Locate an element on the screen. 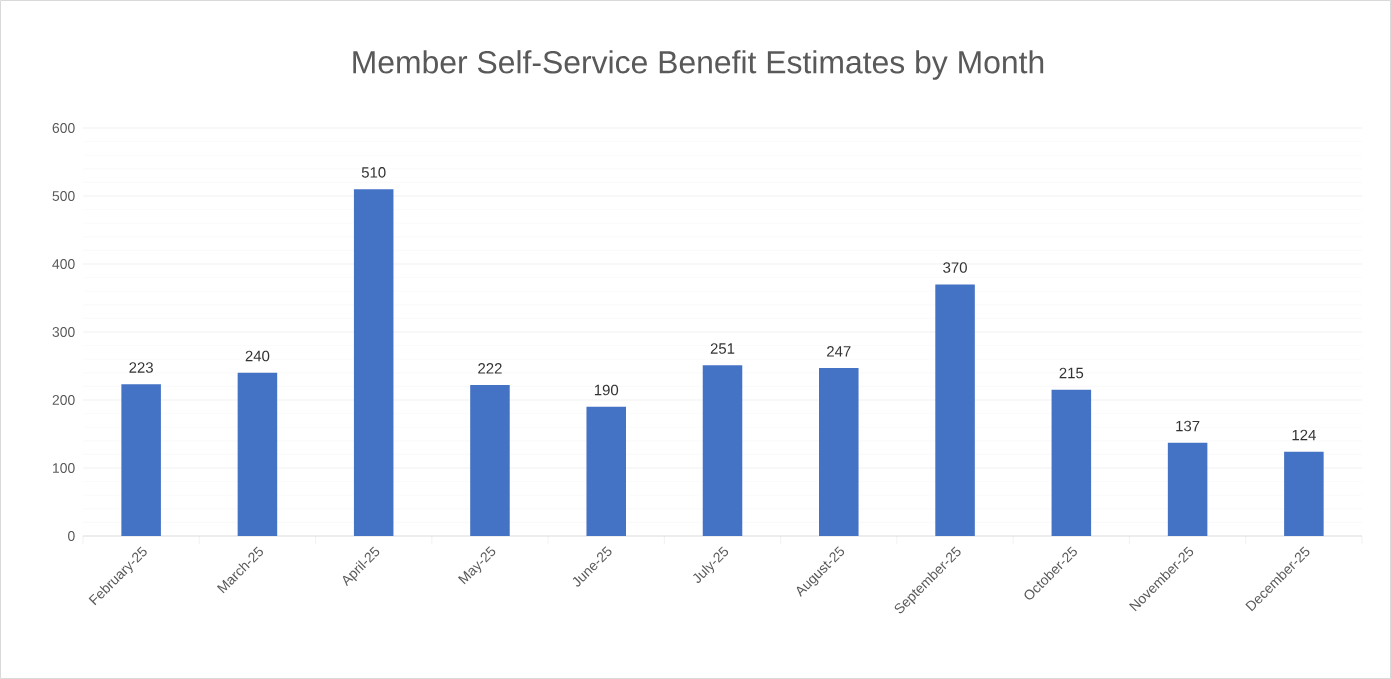 Image resolution: width=1391 pixels, height=679 pixels. y-tick-label: 100 is located at coordinates (64, 468).